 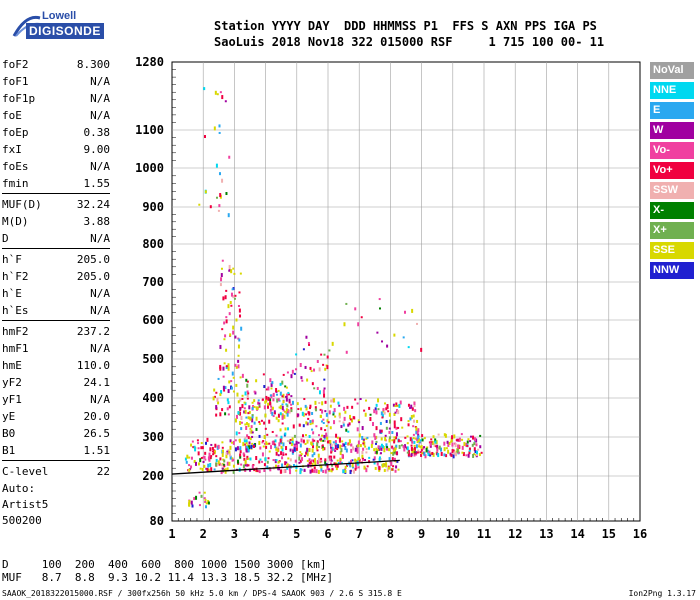 What do you see at coordinates (56, 293) in the screenshot?
I see `param-row: h`E N/A` at bounding box center [56, 293].